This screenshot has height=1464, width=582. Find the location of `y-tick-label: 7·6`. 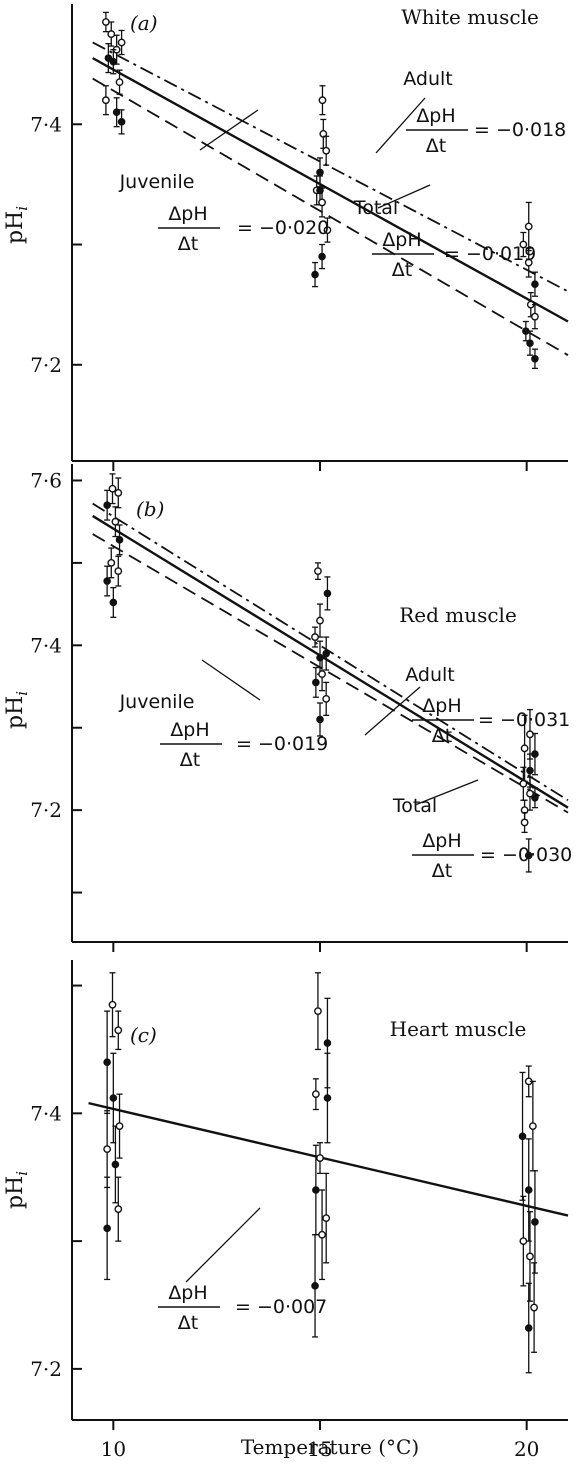

y-tick-label: 7·6 is located at coordinates (46, 480).